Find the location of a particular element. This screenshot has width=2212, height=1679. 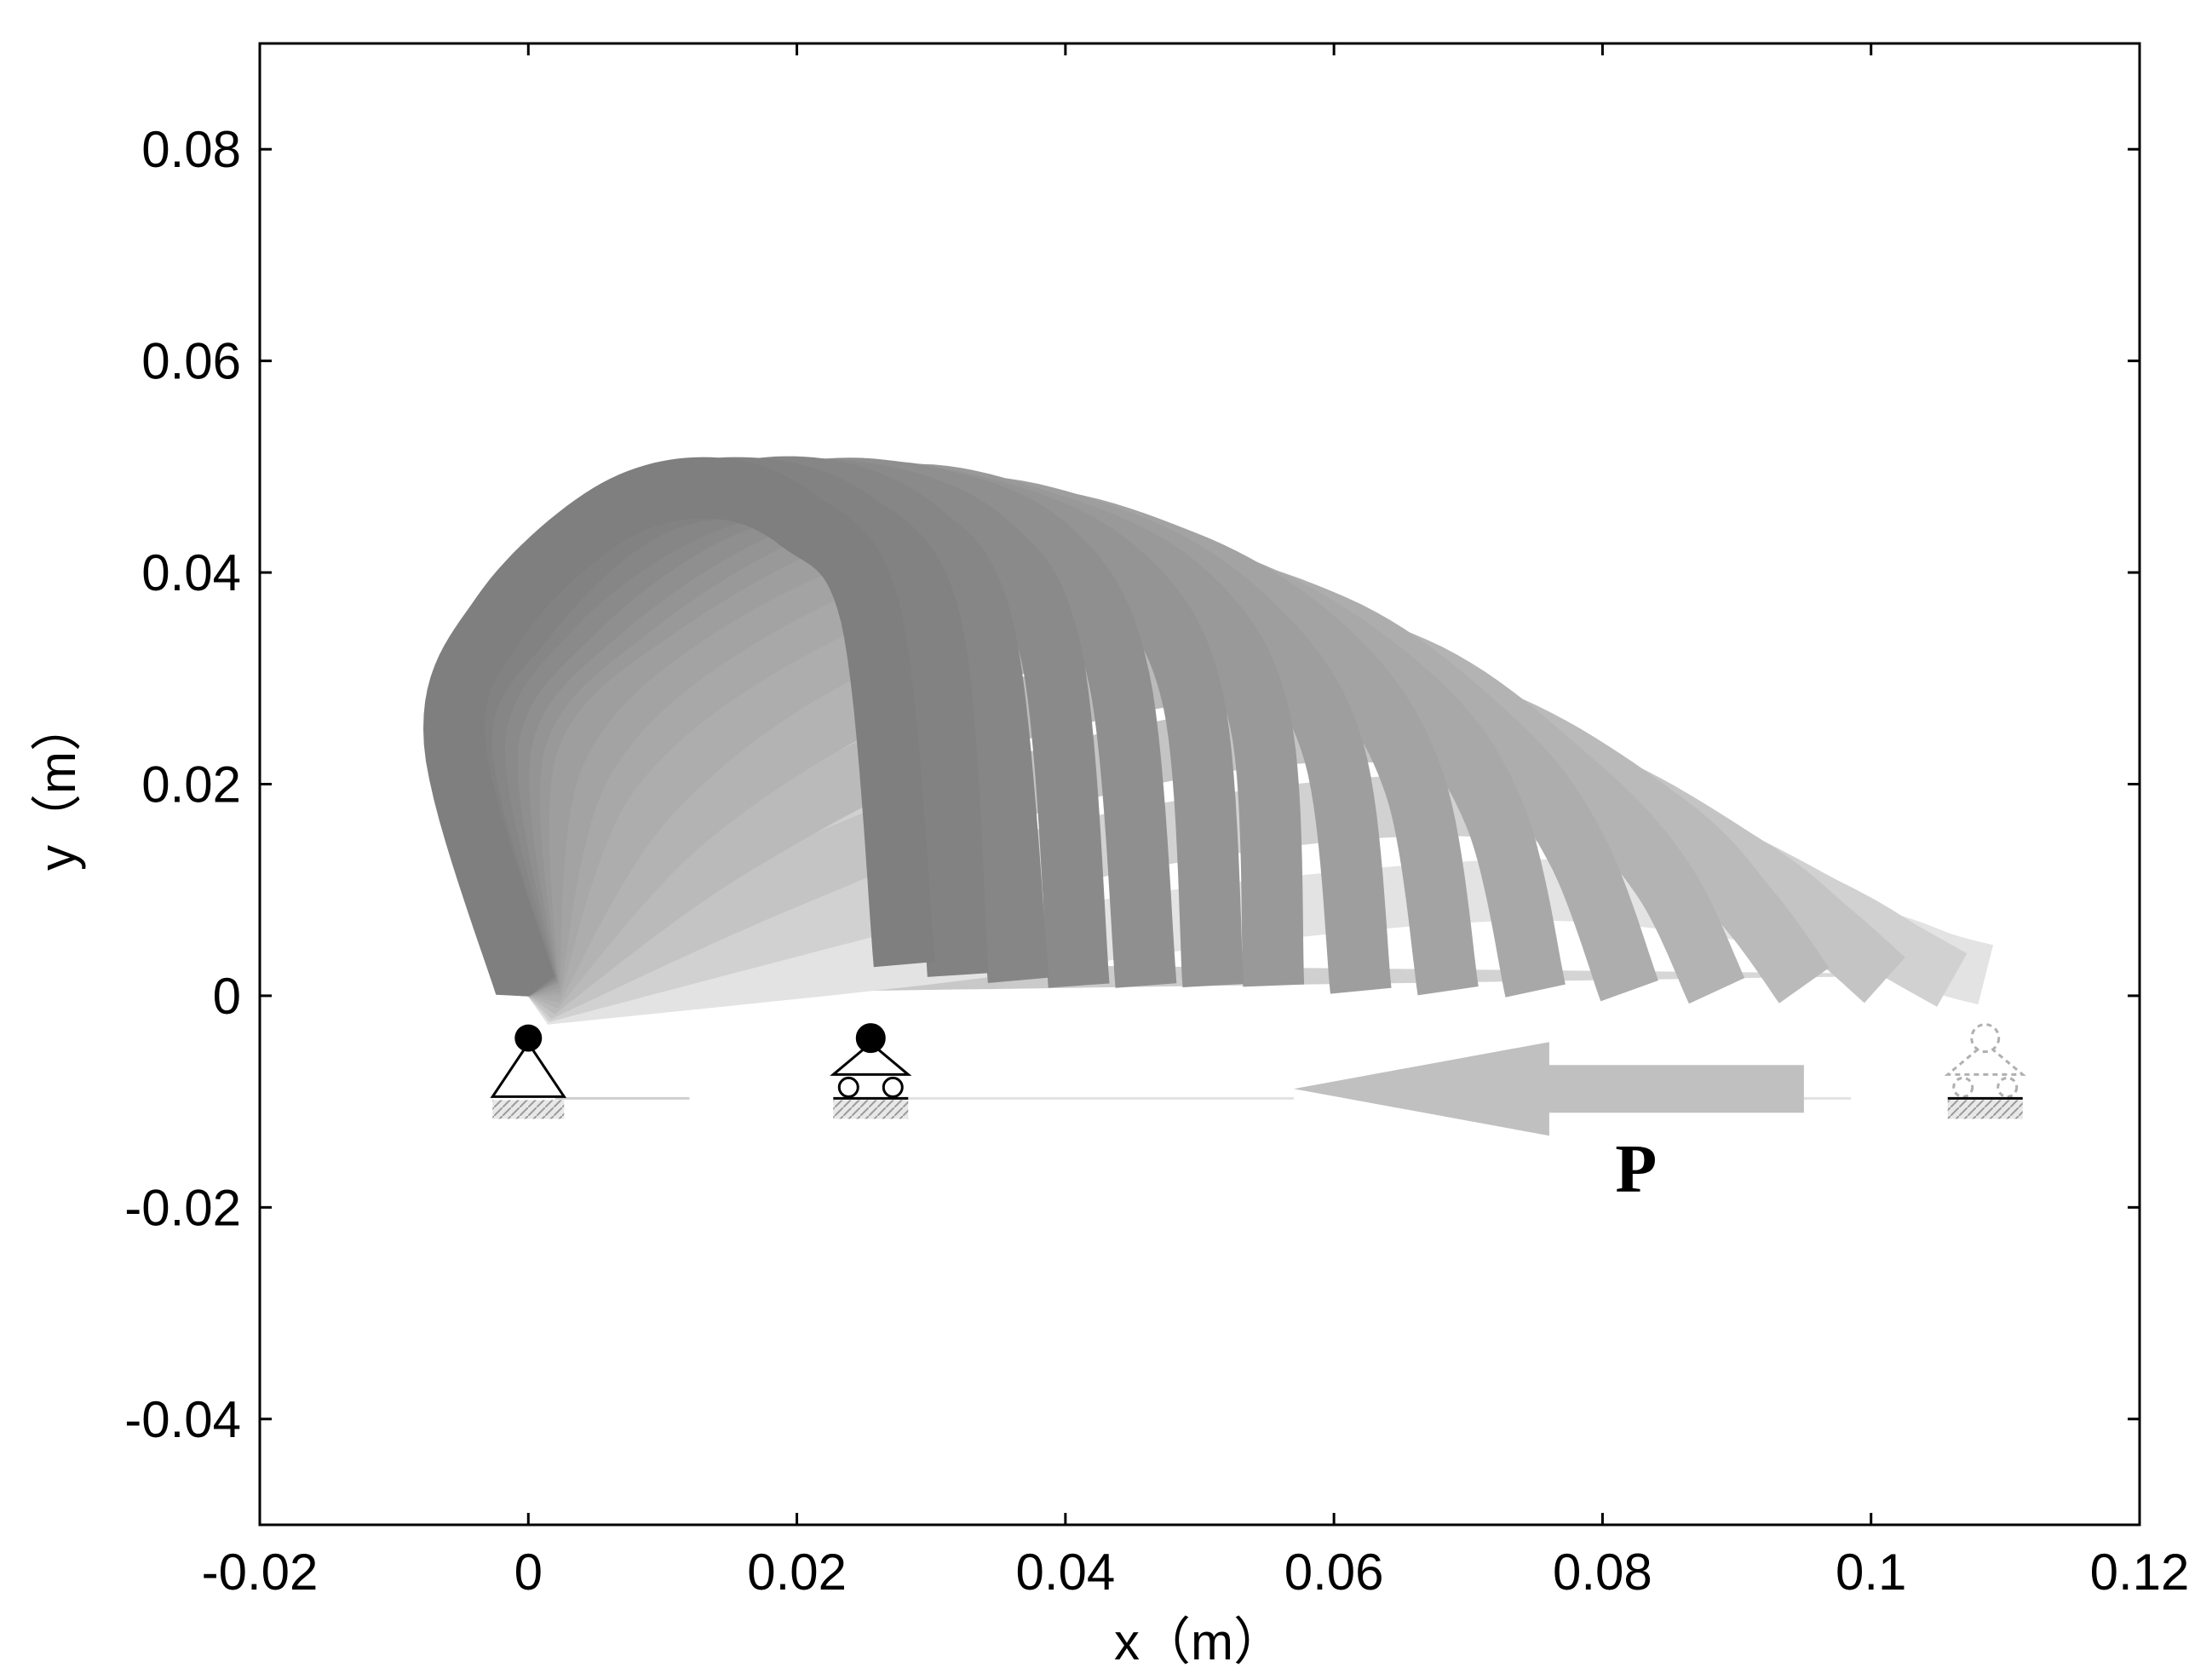

y-tick-label: 0 is located at coordinates (227, 996).